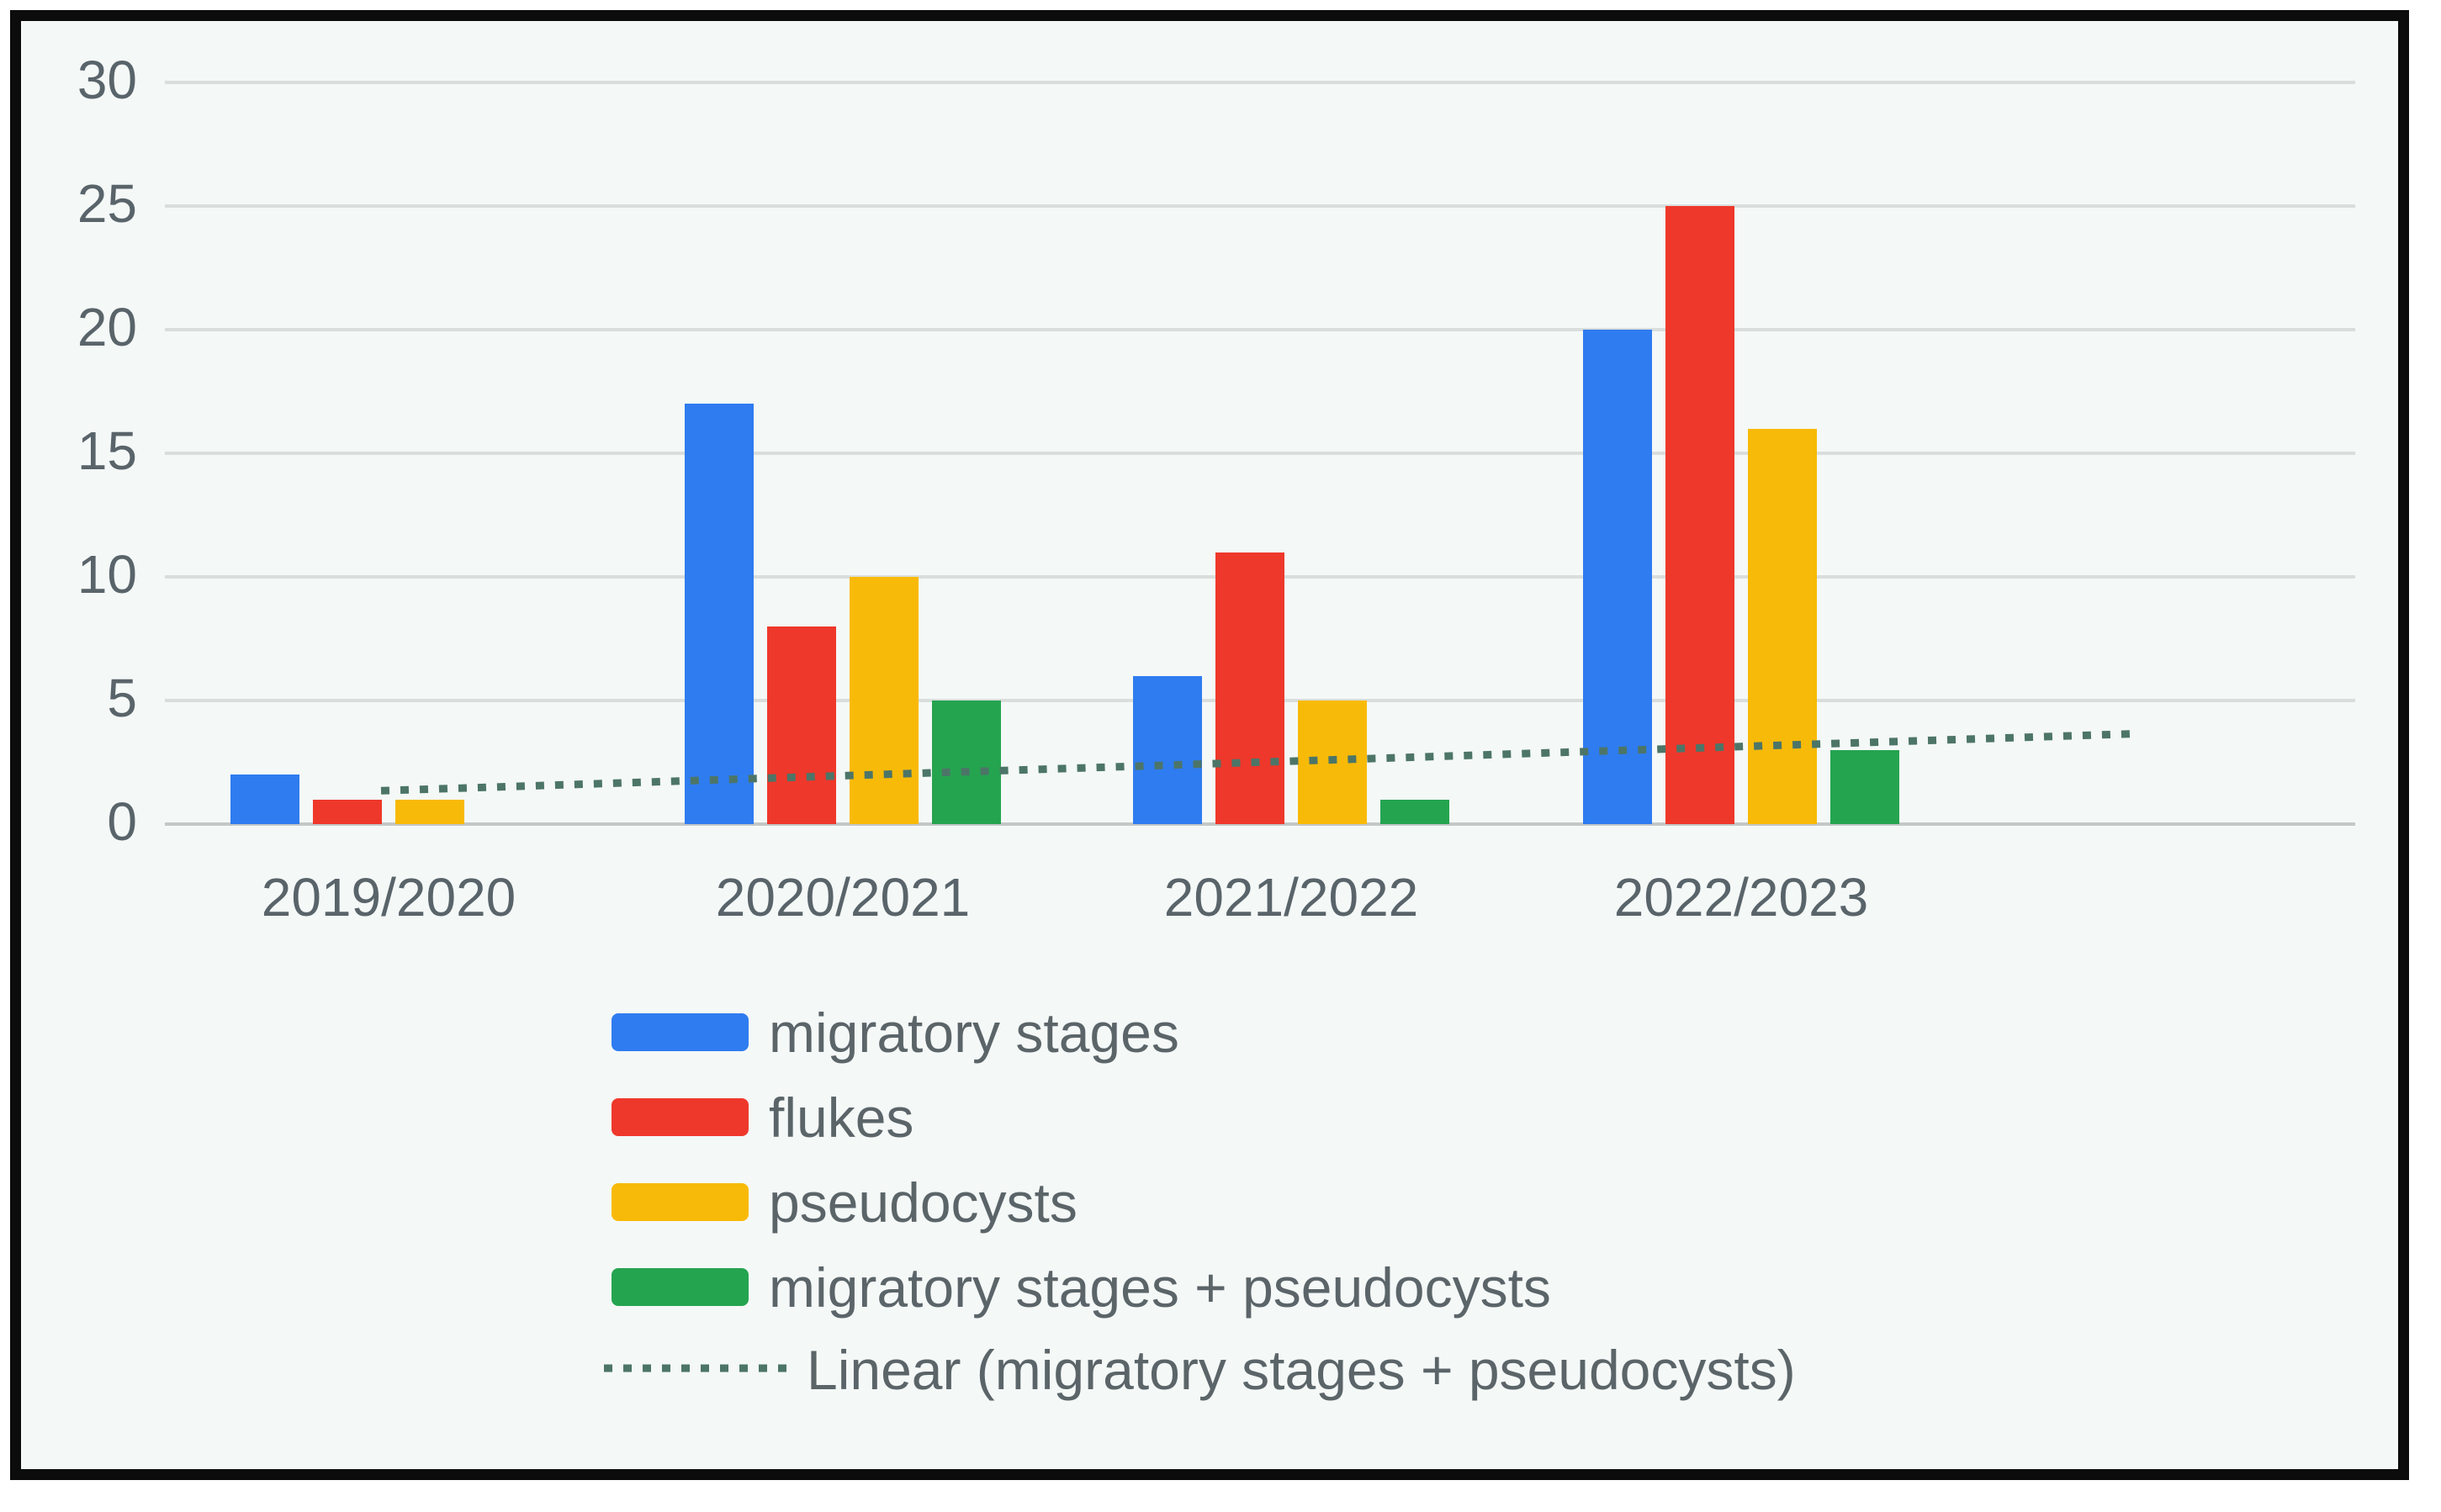 Image resolution: width=2441 pixels, height=1512 pixels. Describe the element at coordinates (924, 1202) in the screenshot. I see `legend-item-label: pseudocysts` at that location.